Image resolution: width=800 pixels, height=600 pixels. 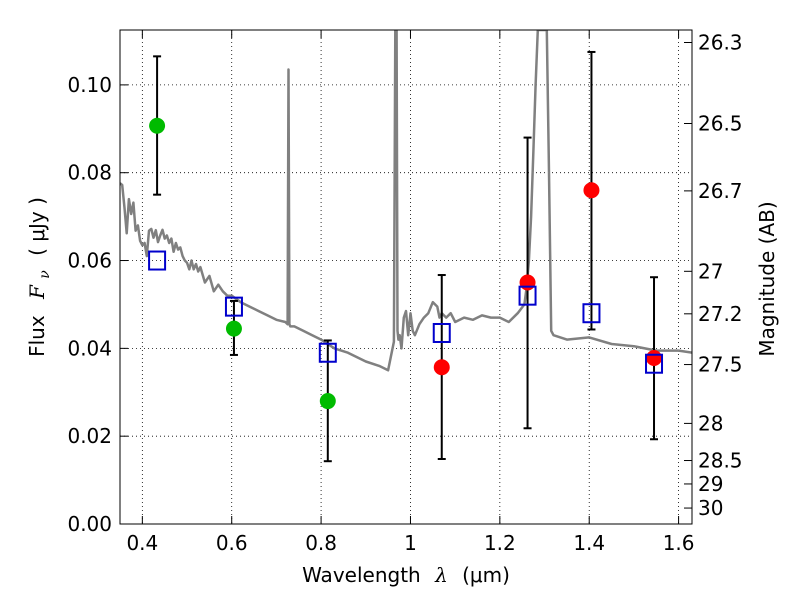 What do you see at coordinates (45, 274) in the screenshot?
I see `y-axis-label-subscript: ν` at bounding box center [45, 274].